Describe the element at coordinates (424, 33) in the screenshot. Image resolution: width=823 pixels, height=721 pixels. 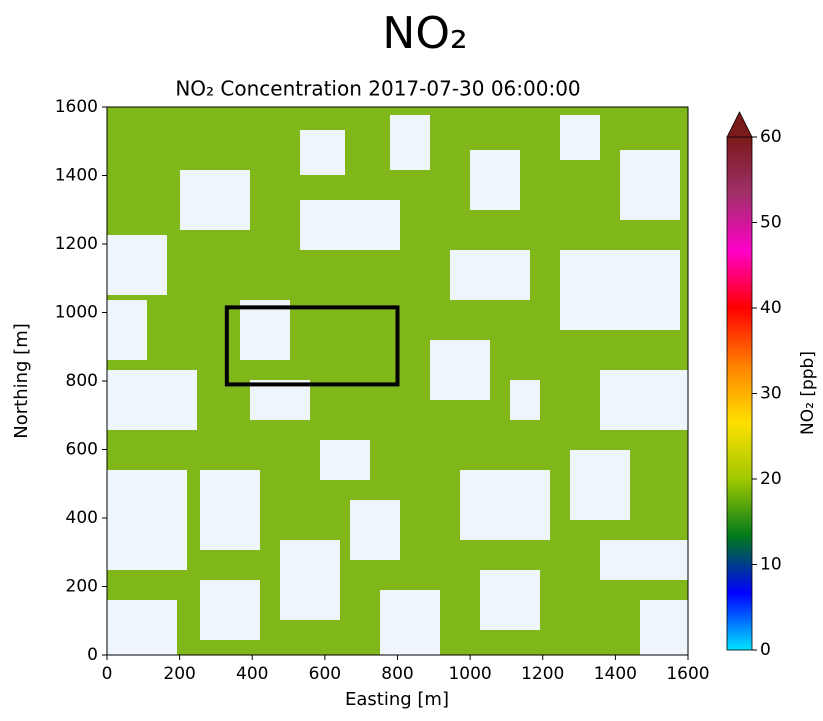
I see `chart-title: NO₂` at that location.